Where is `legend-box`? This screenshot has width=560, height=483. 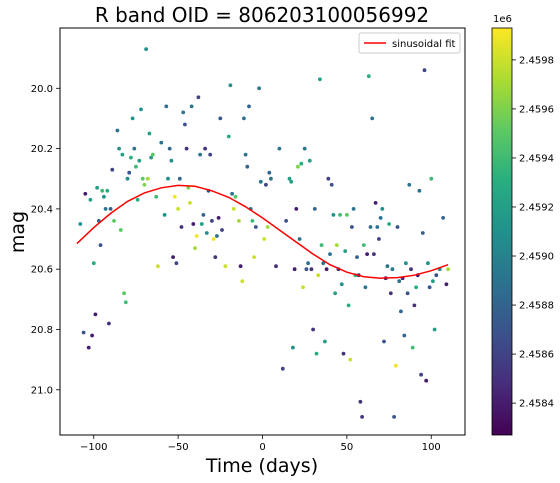 legend-box is located at coordinates (409, 43).